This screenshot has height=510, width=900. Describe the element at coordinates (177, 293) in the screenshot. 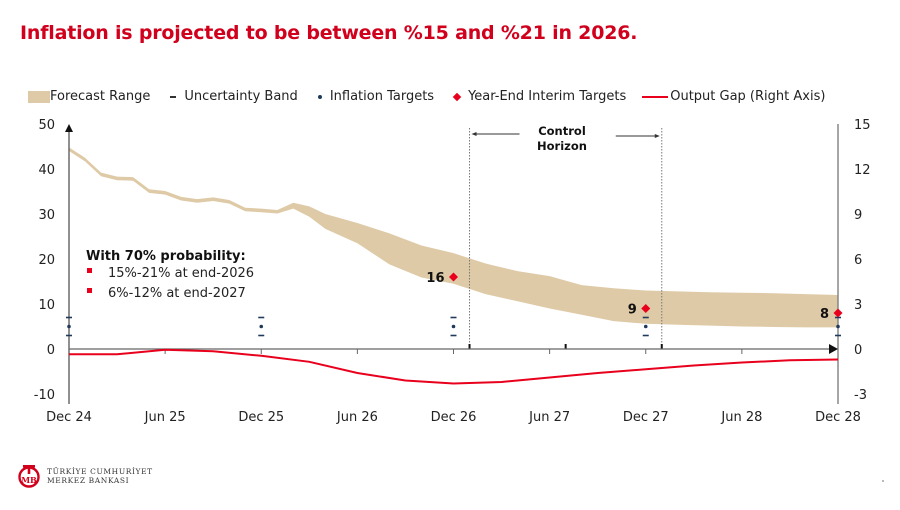

I see `annotation-bullet: 6%-12% at end-2027` at that location.